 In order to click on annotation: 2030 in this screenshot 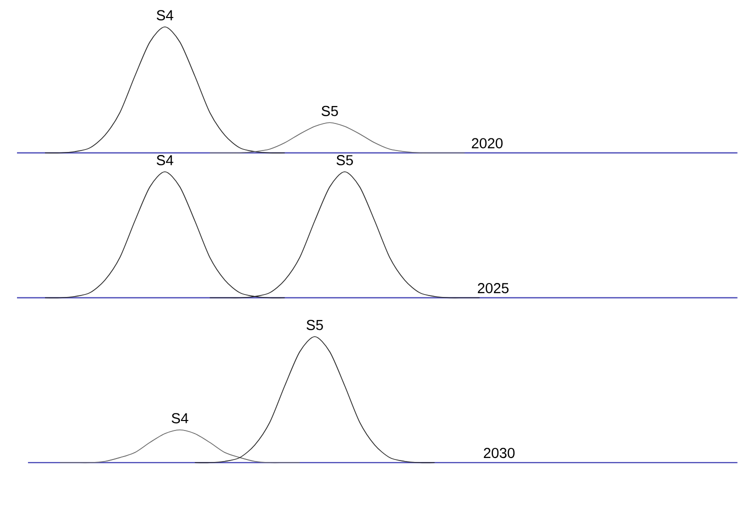, I will do `click(499, 453)`.